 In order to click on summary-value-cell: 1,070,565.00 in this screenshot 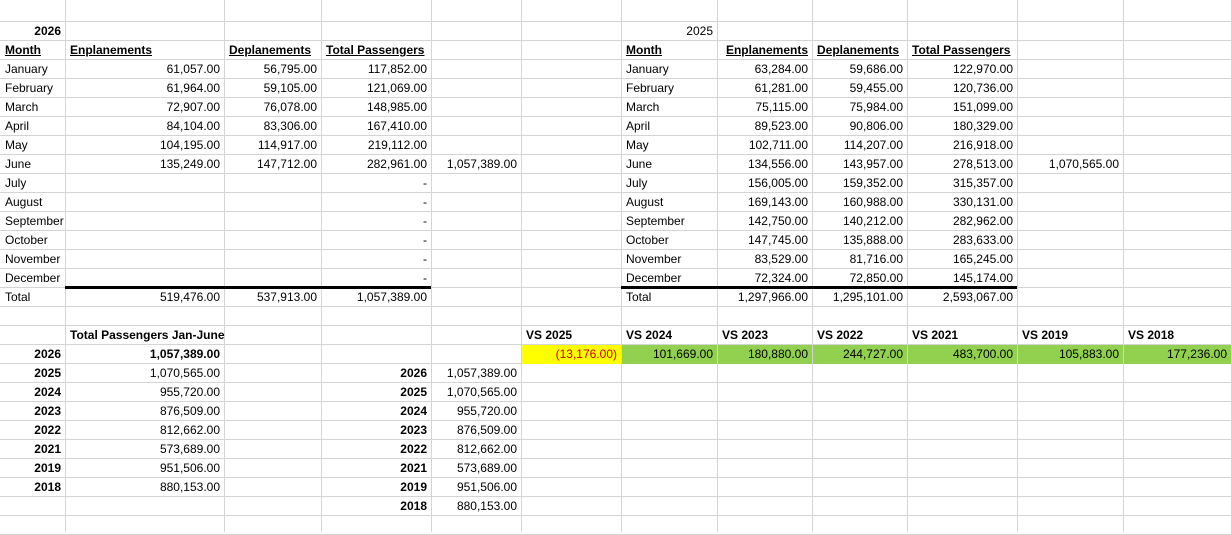, I will do `click(184, 373)`.